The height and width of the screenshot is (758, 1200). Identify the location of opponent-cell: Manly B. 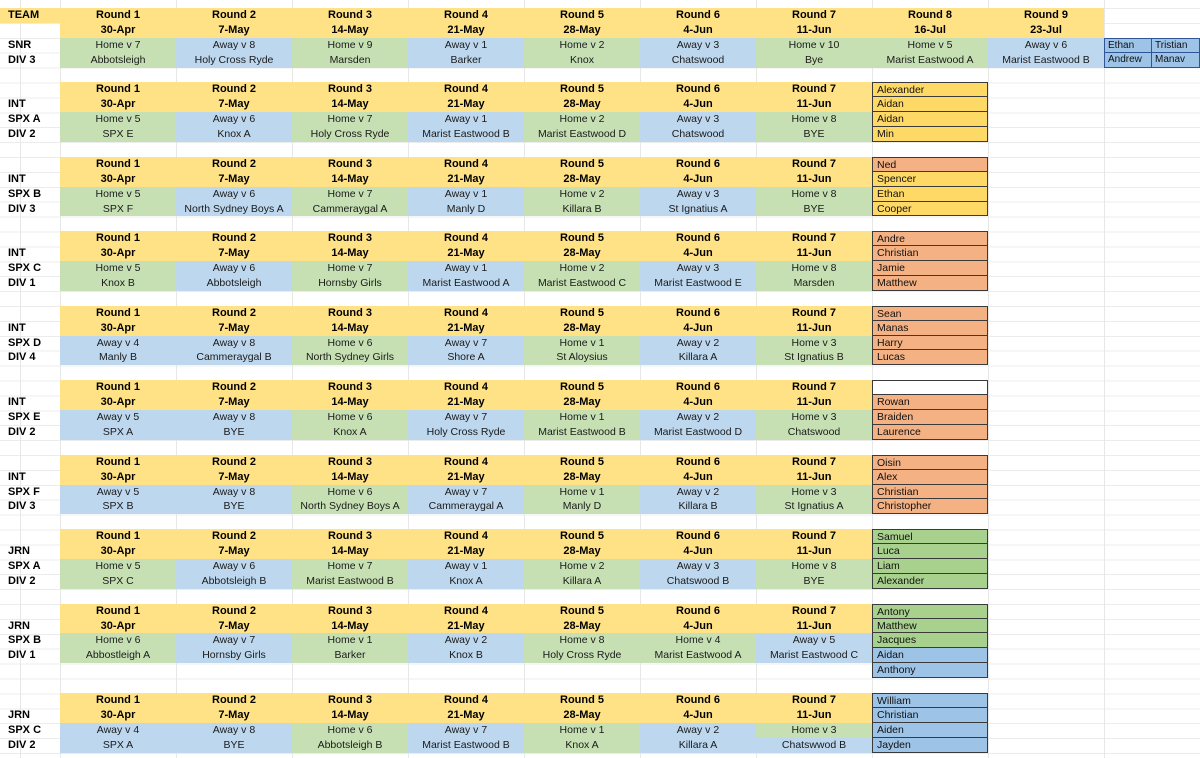
(118, 358).